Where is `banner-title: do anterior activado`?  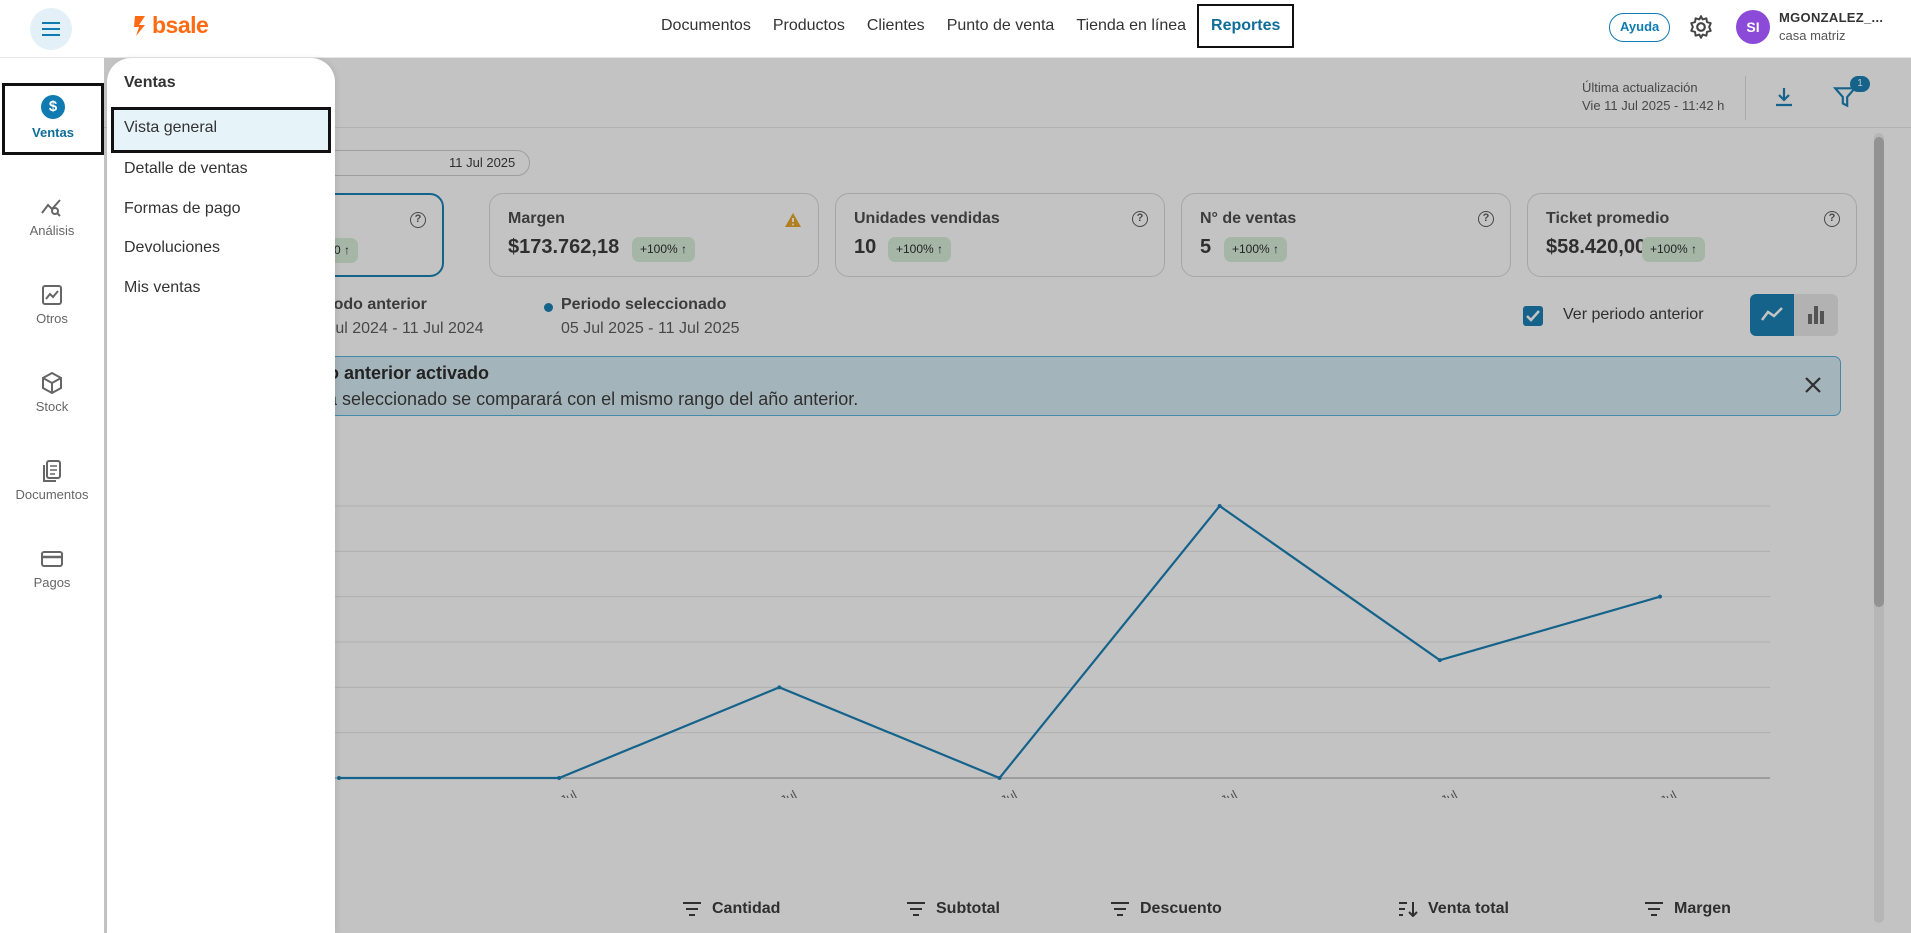 banner-title: do anterior activado is located at coordinates (403, 373).